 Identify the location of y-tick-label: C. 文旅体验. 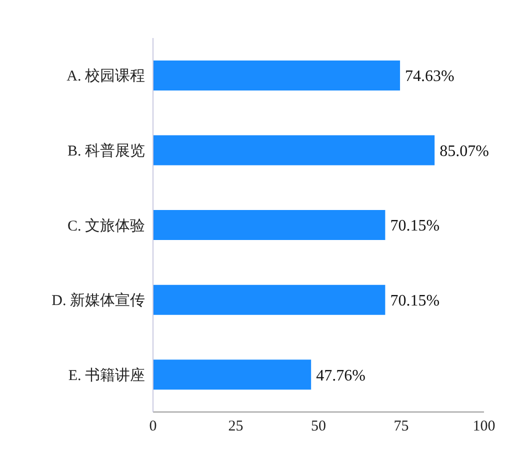
(106, 225).